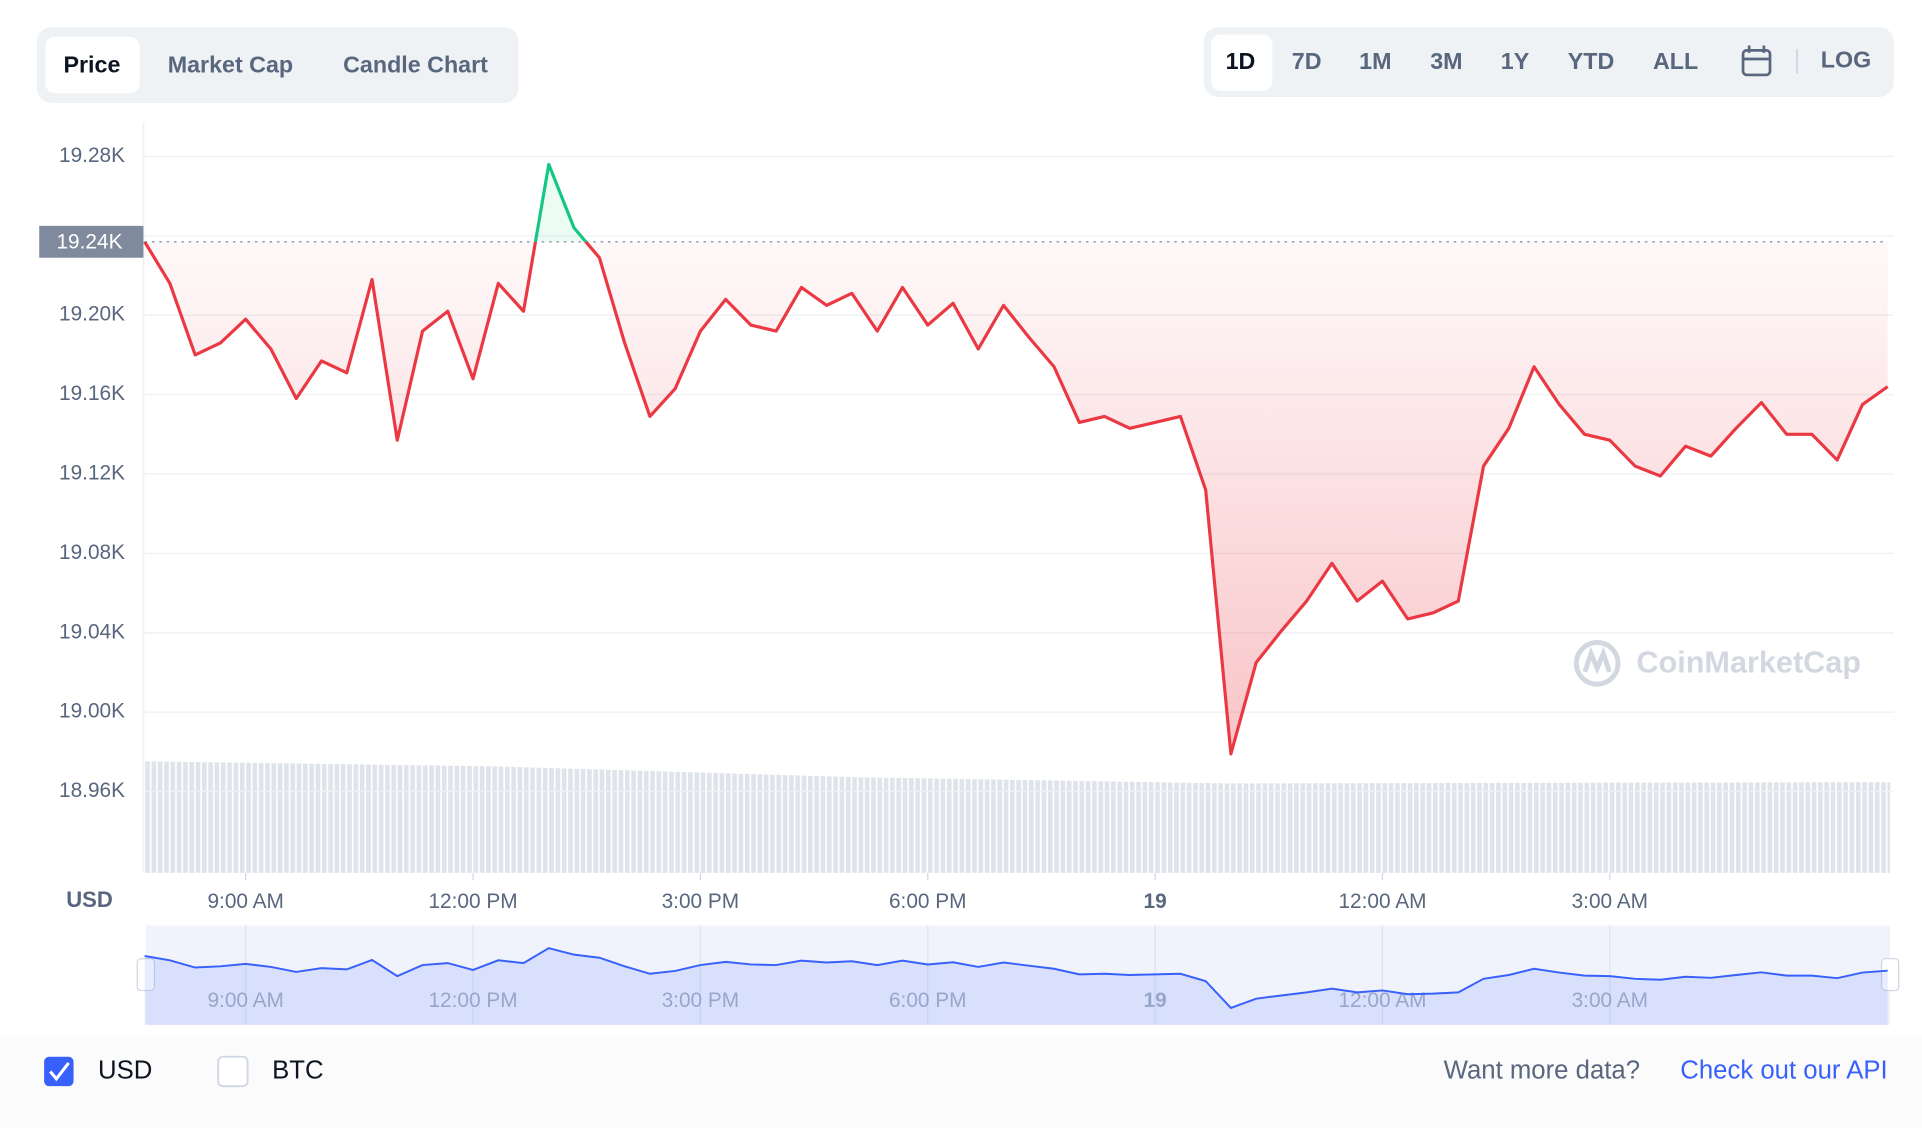 Image resolution: width=1922 pixels, height=1128 pixels. I want to click on currency-label: USD, so click(125, 1070).